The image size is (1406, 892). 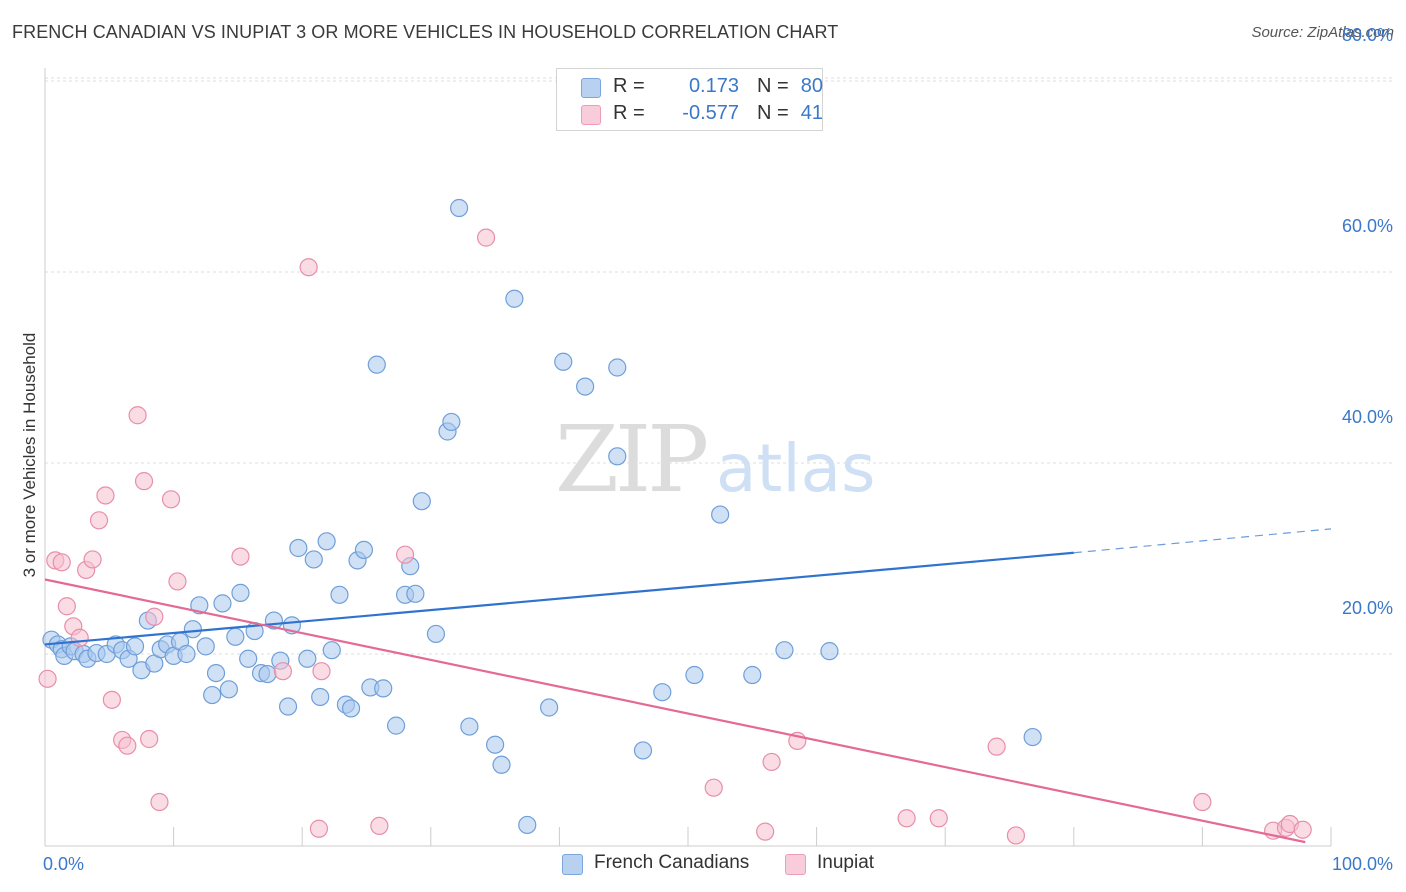 I want to click on y-tick-label: 40.0%, so click(x=1367, y=417).